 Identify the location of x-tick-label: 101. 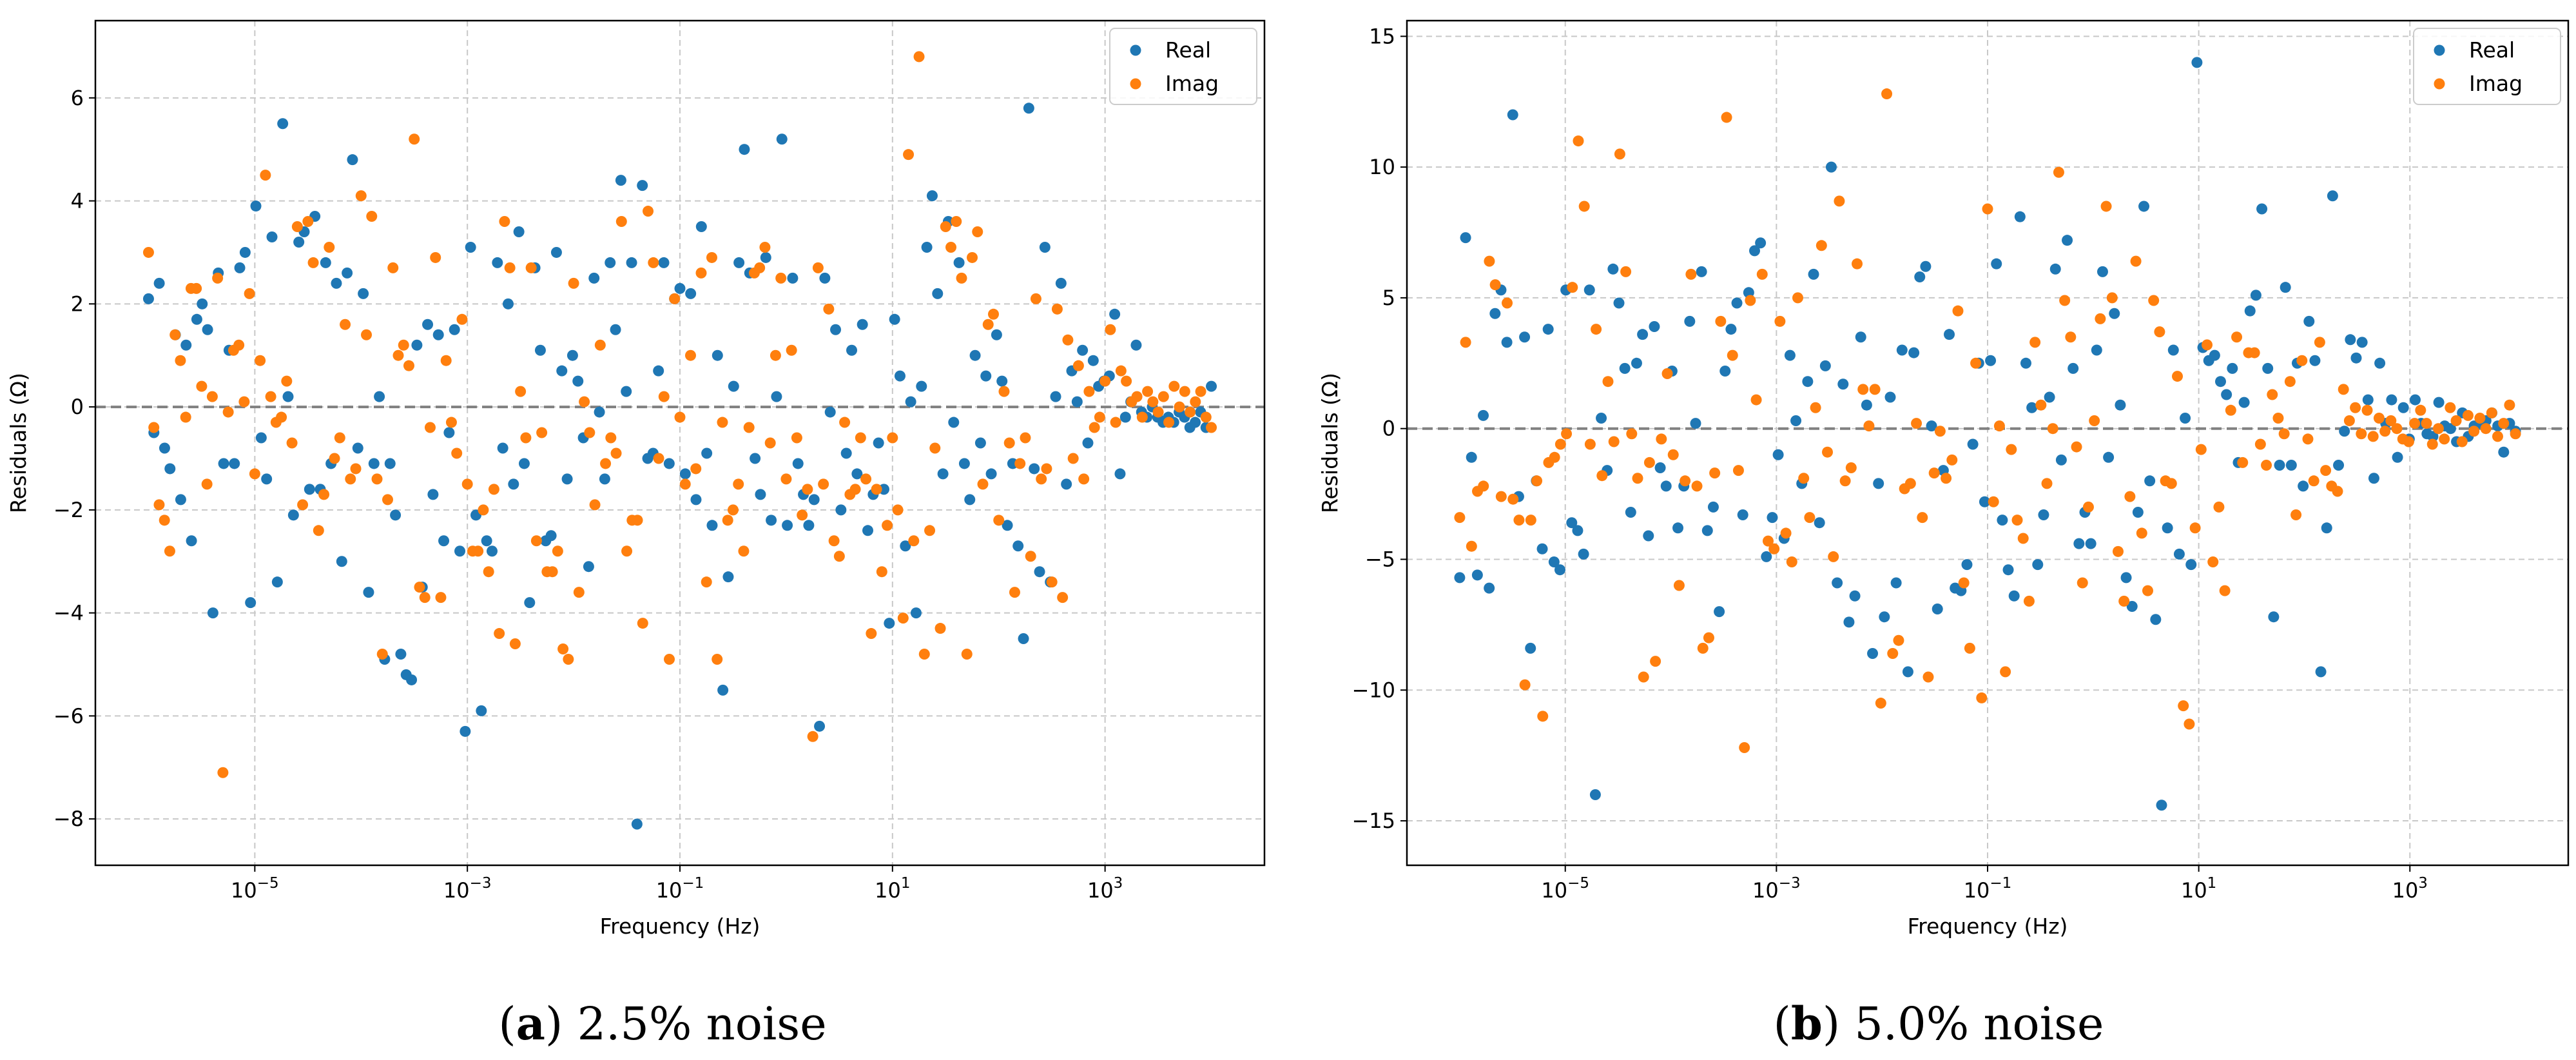
(892, 889).